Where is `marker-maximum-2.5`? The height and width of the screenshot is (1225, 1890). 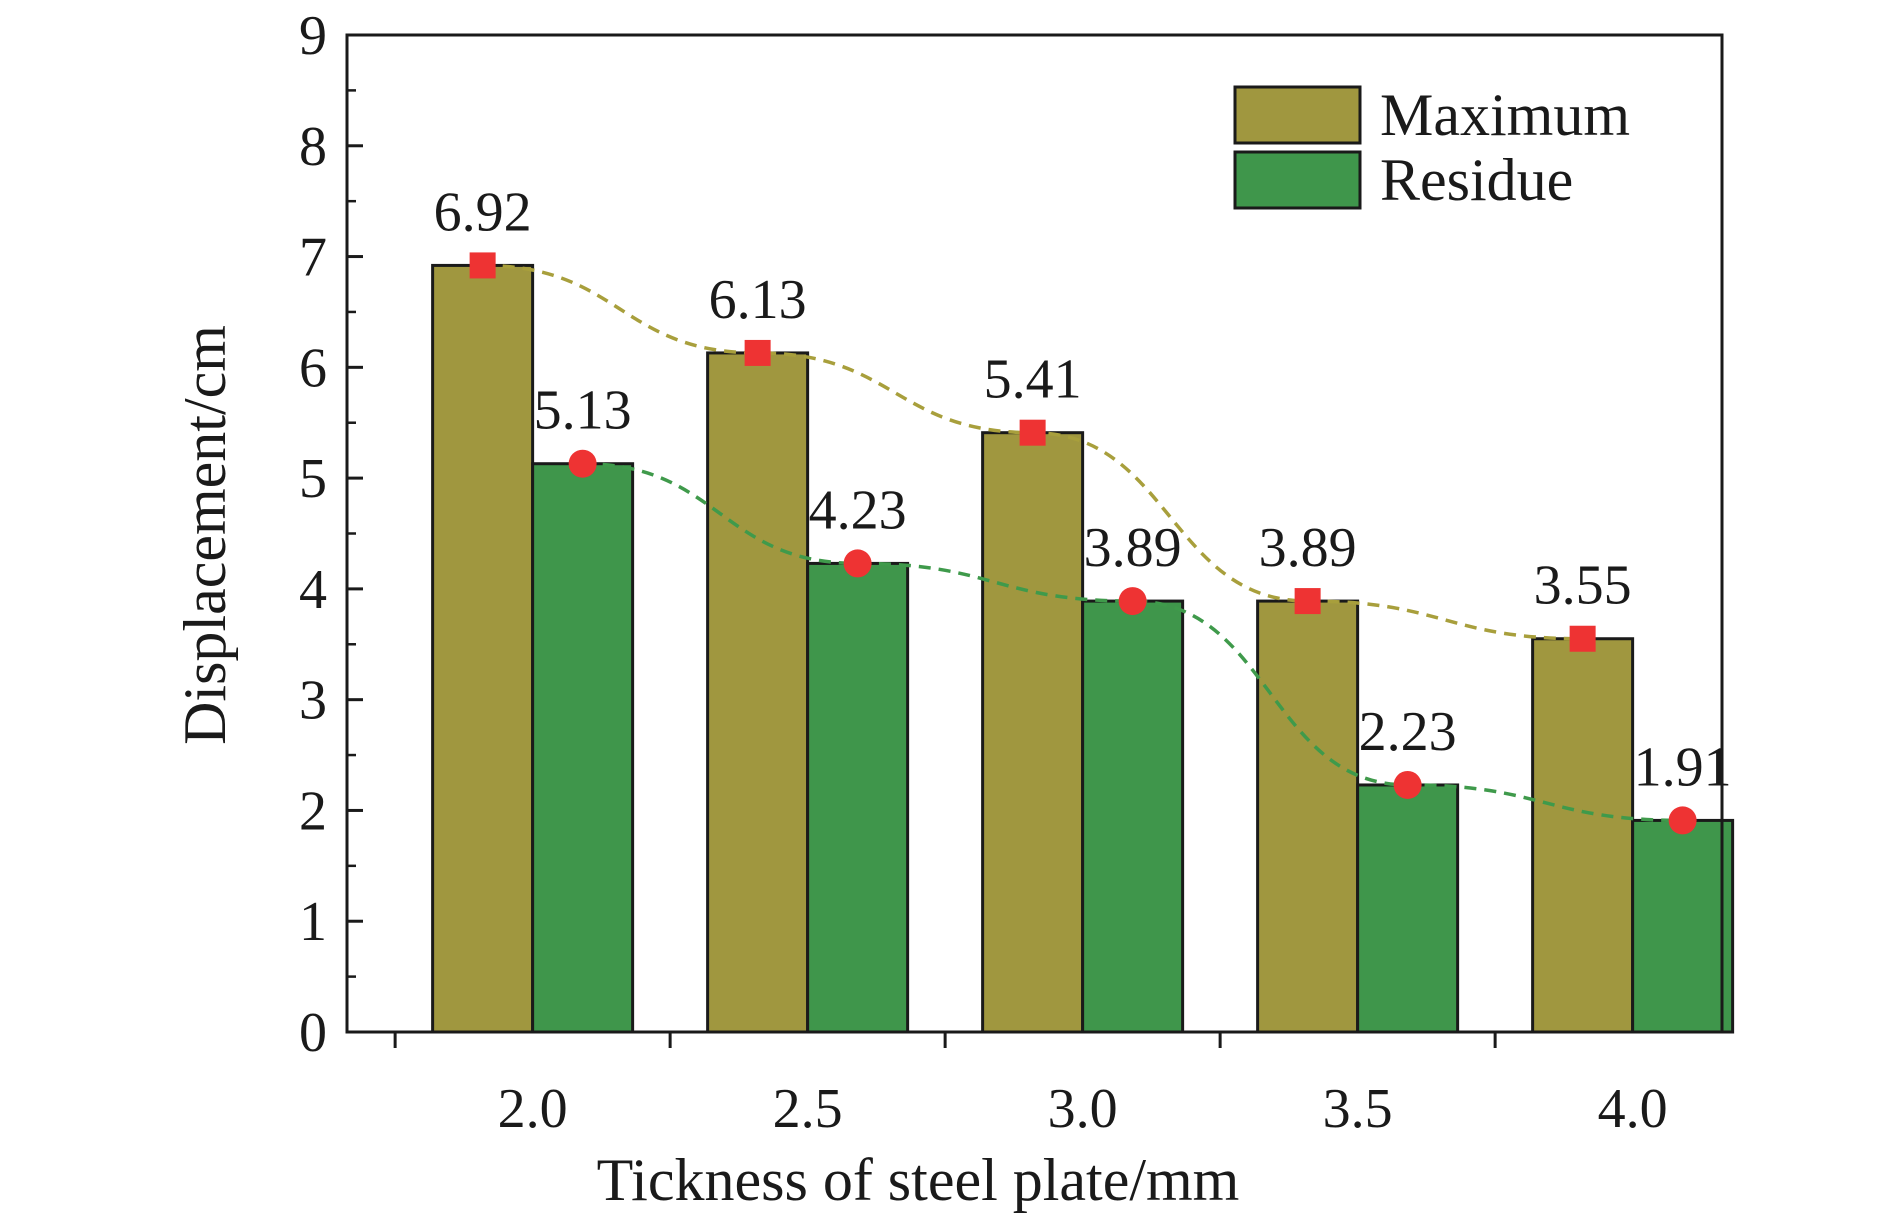 marker-maximum-2.5 is located at coordinates (757, 352).